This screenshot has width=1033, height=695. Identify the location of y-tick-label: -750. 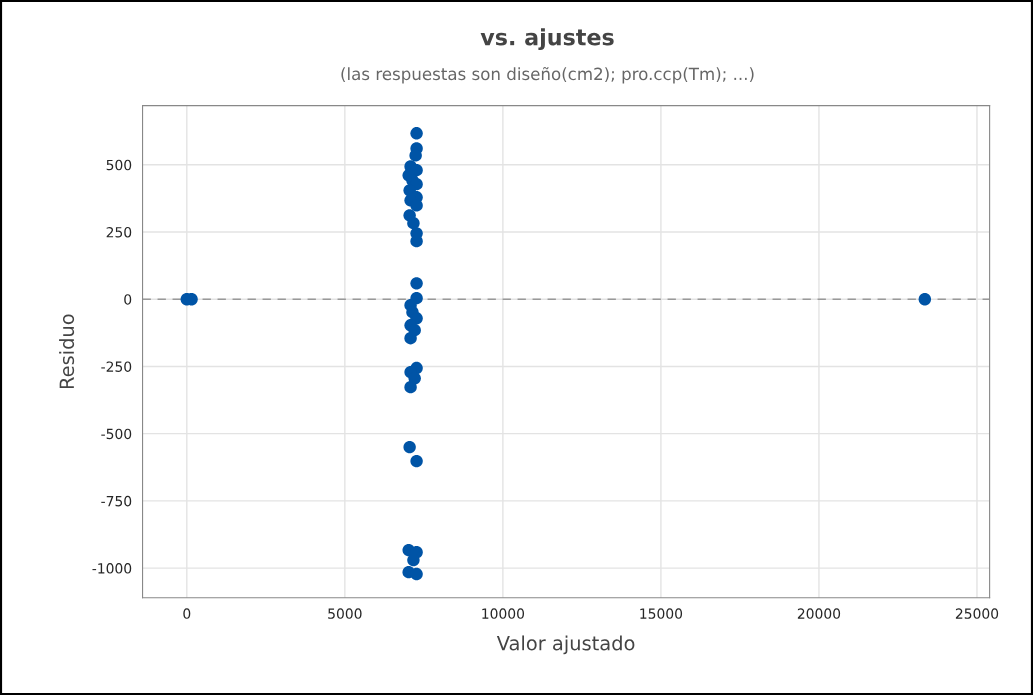
(116, 501).